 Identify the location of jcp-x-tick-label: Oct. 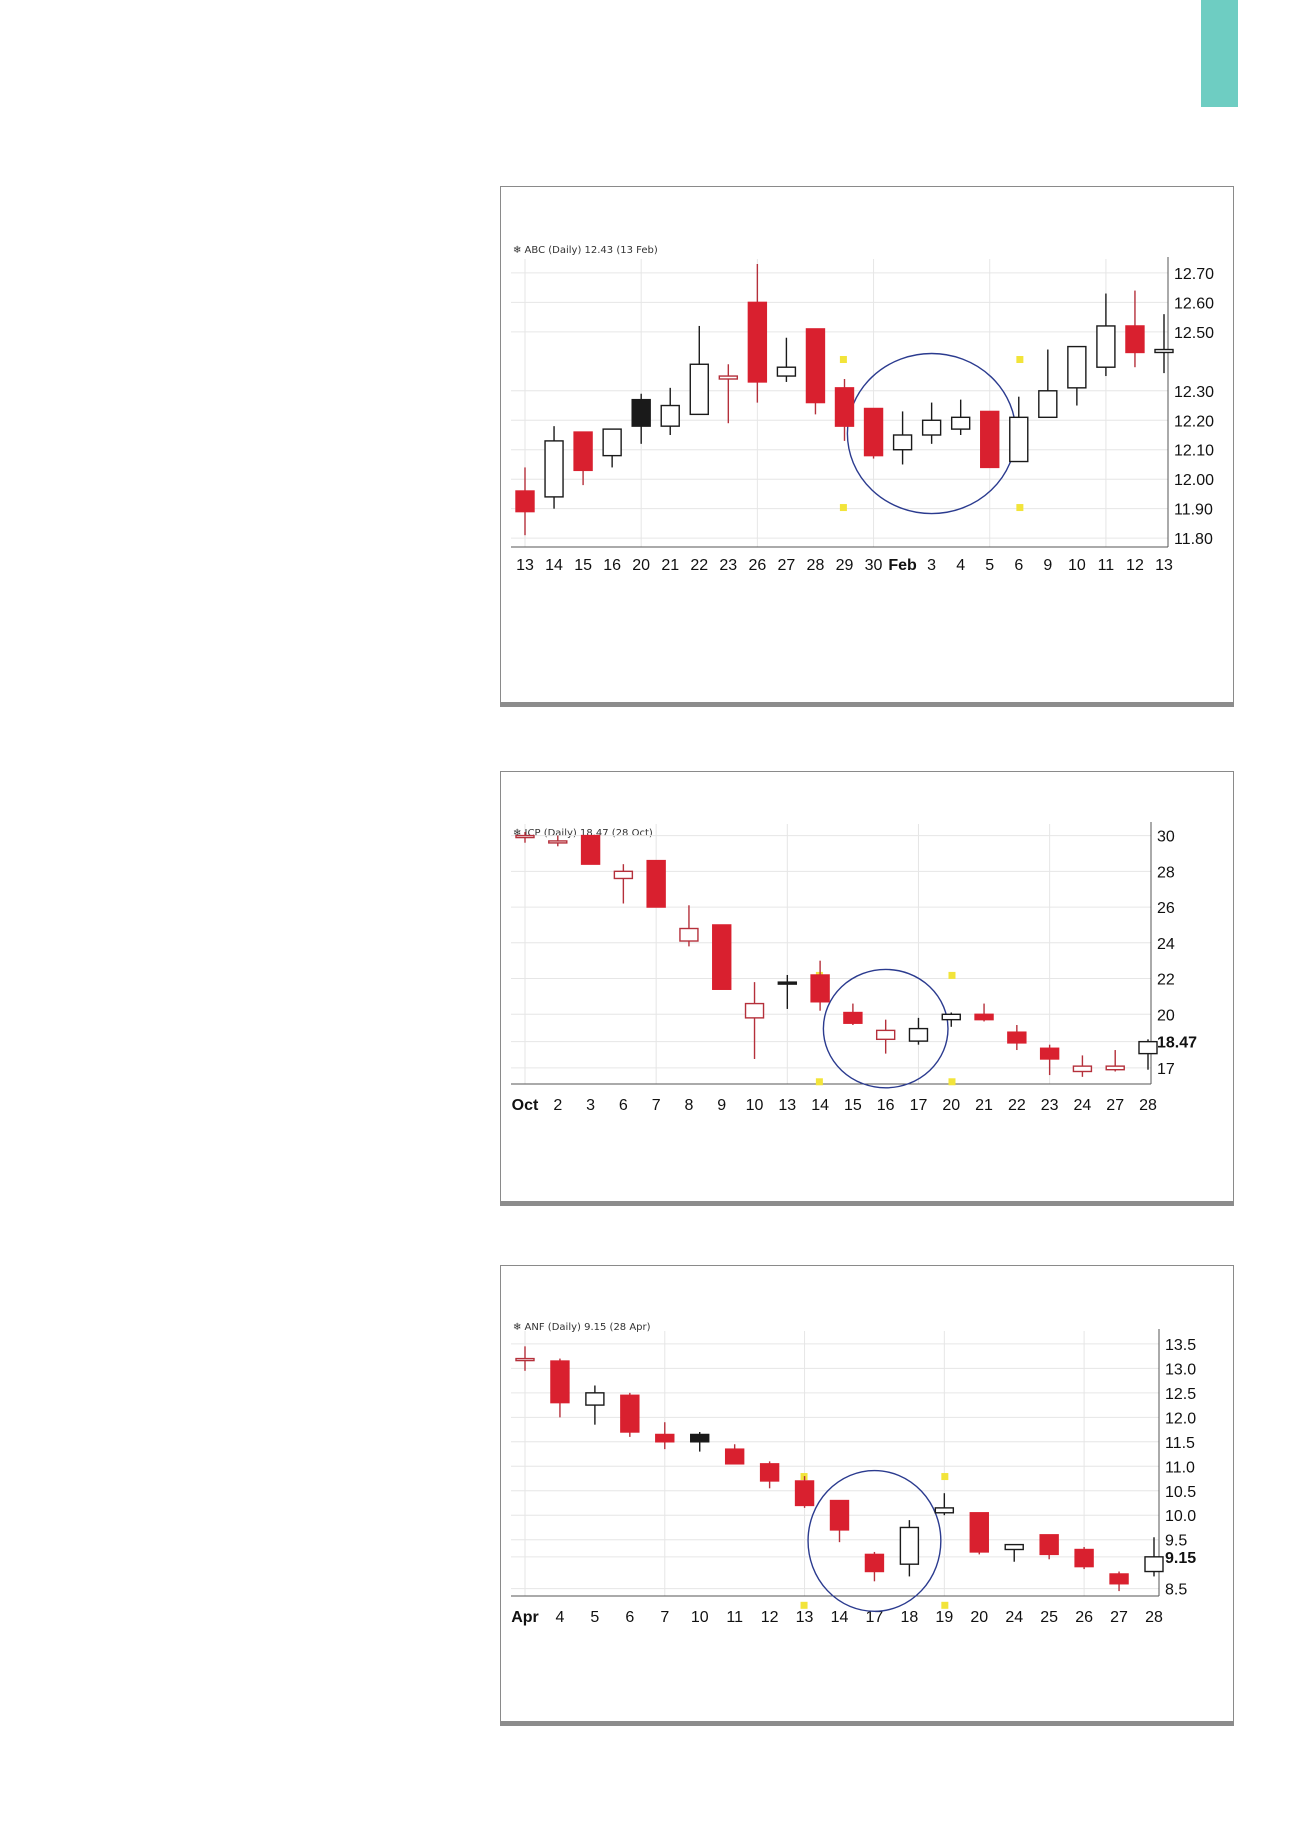
(525, 1105).